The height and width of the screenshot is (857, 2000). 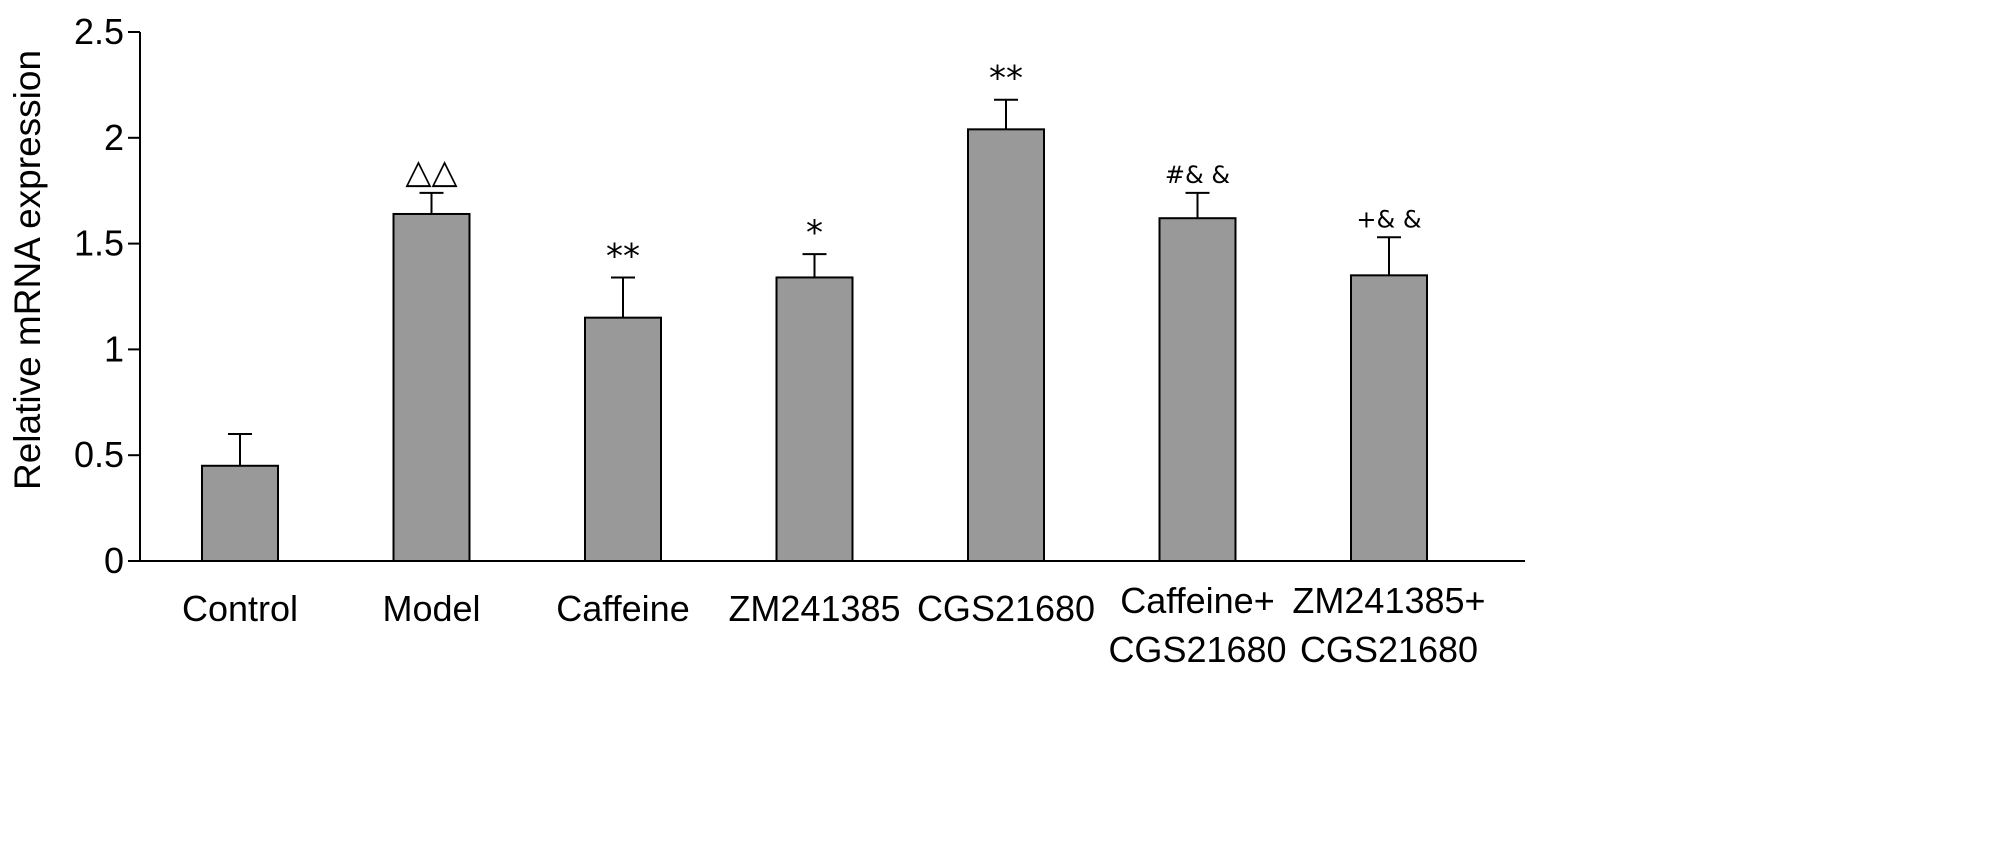 What do you see at coordinates (814, 608) in the screenshot?
I see `category-label: ZM241385` at bounding box center [814, 608].